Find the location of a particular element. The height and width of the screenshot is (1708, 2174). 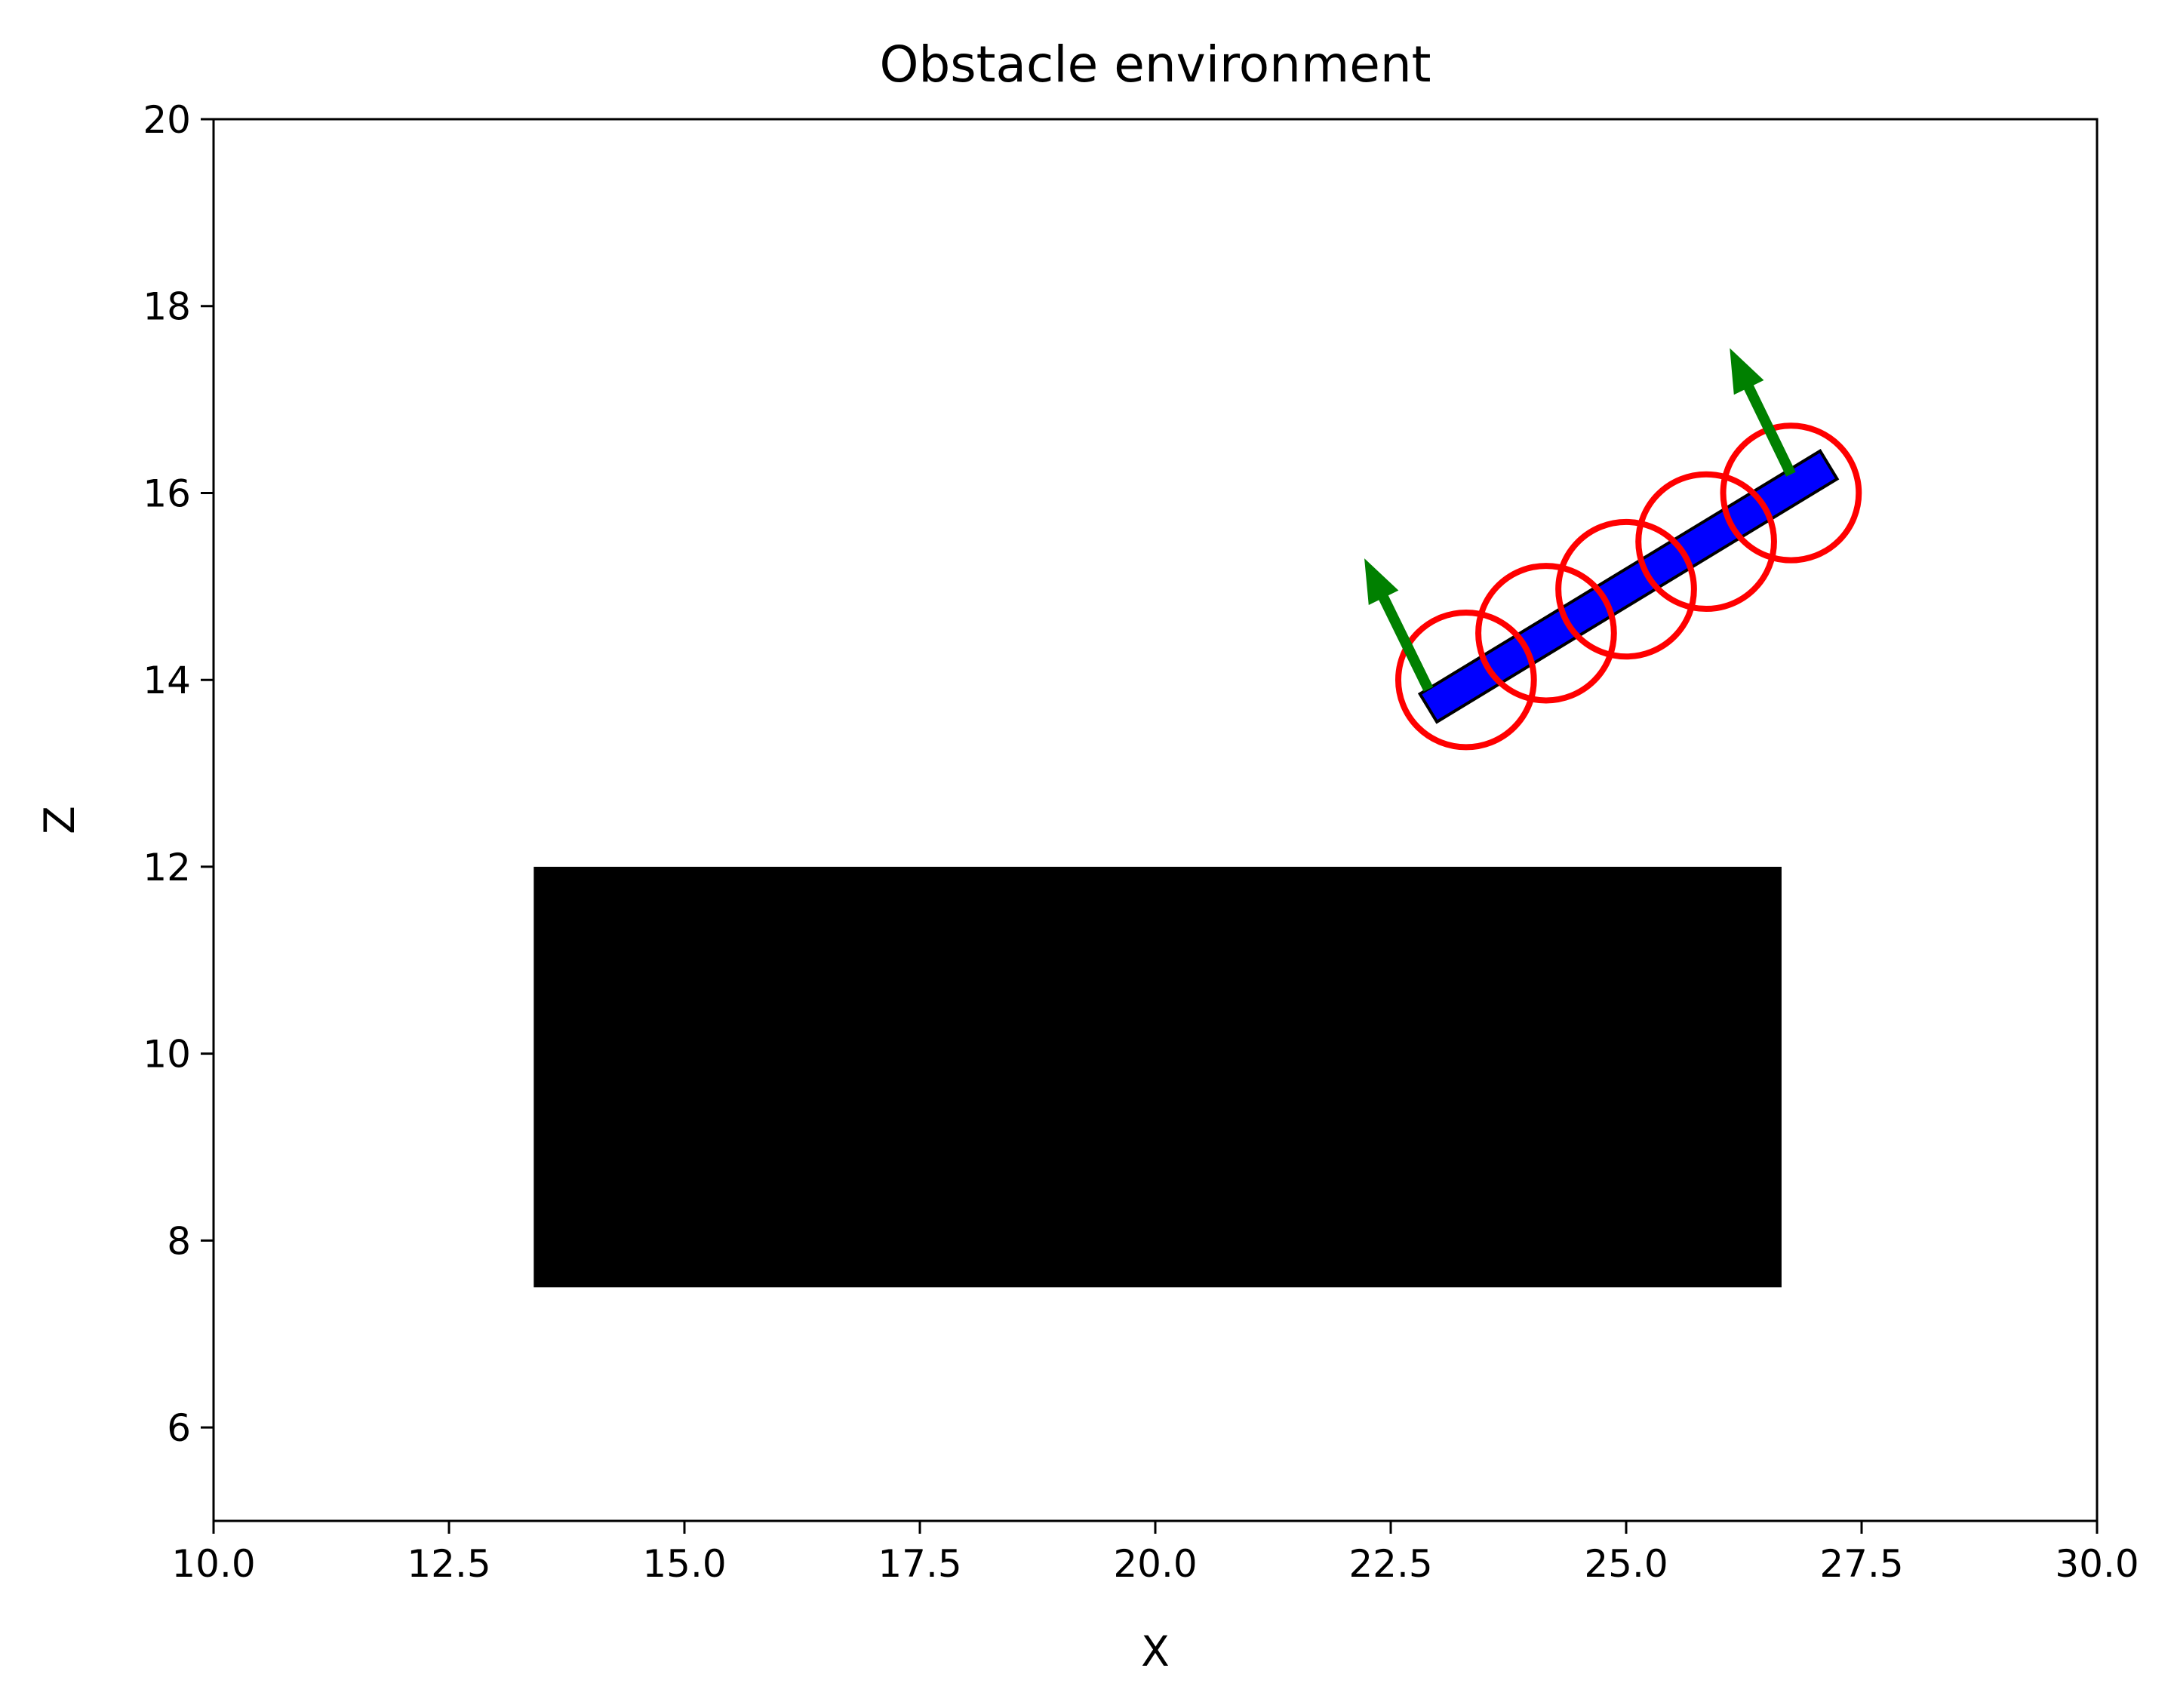

y-tick-label-2: 10 is located at coordinates (167, 1055).